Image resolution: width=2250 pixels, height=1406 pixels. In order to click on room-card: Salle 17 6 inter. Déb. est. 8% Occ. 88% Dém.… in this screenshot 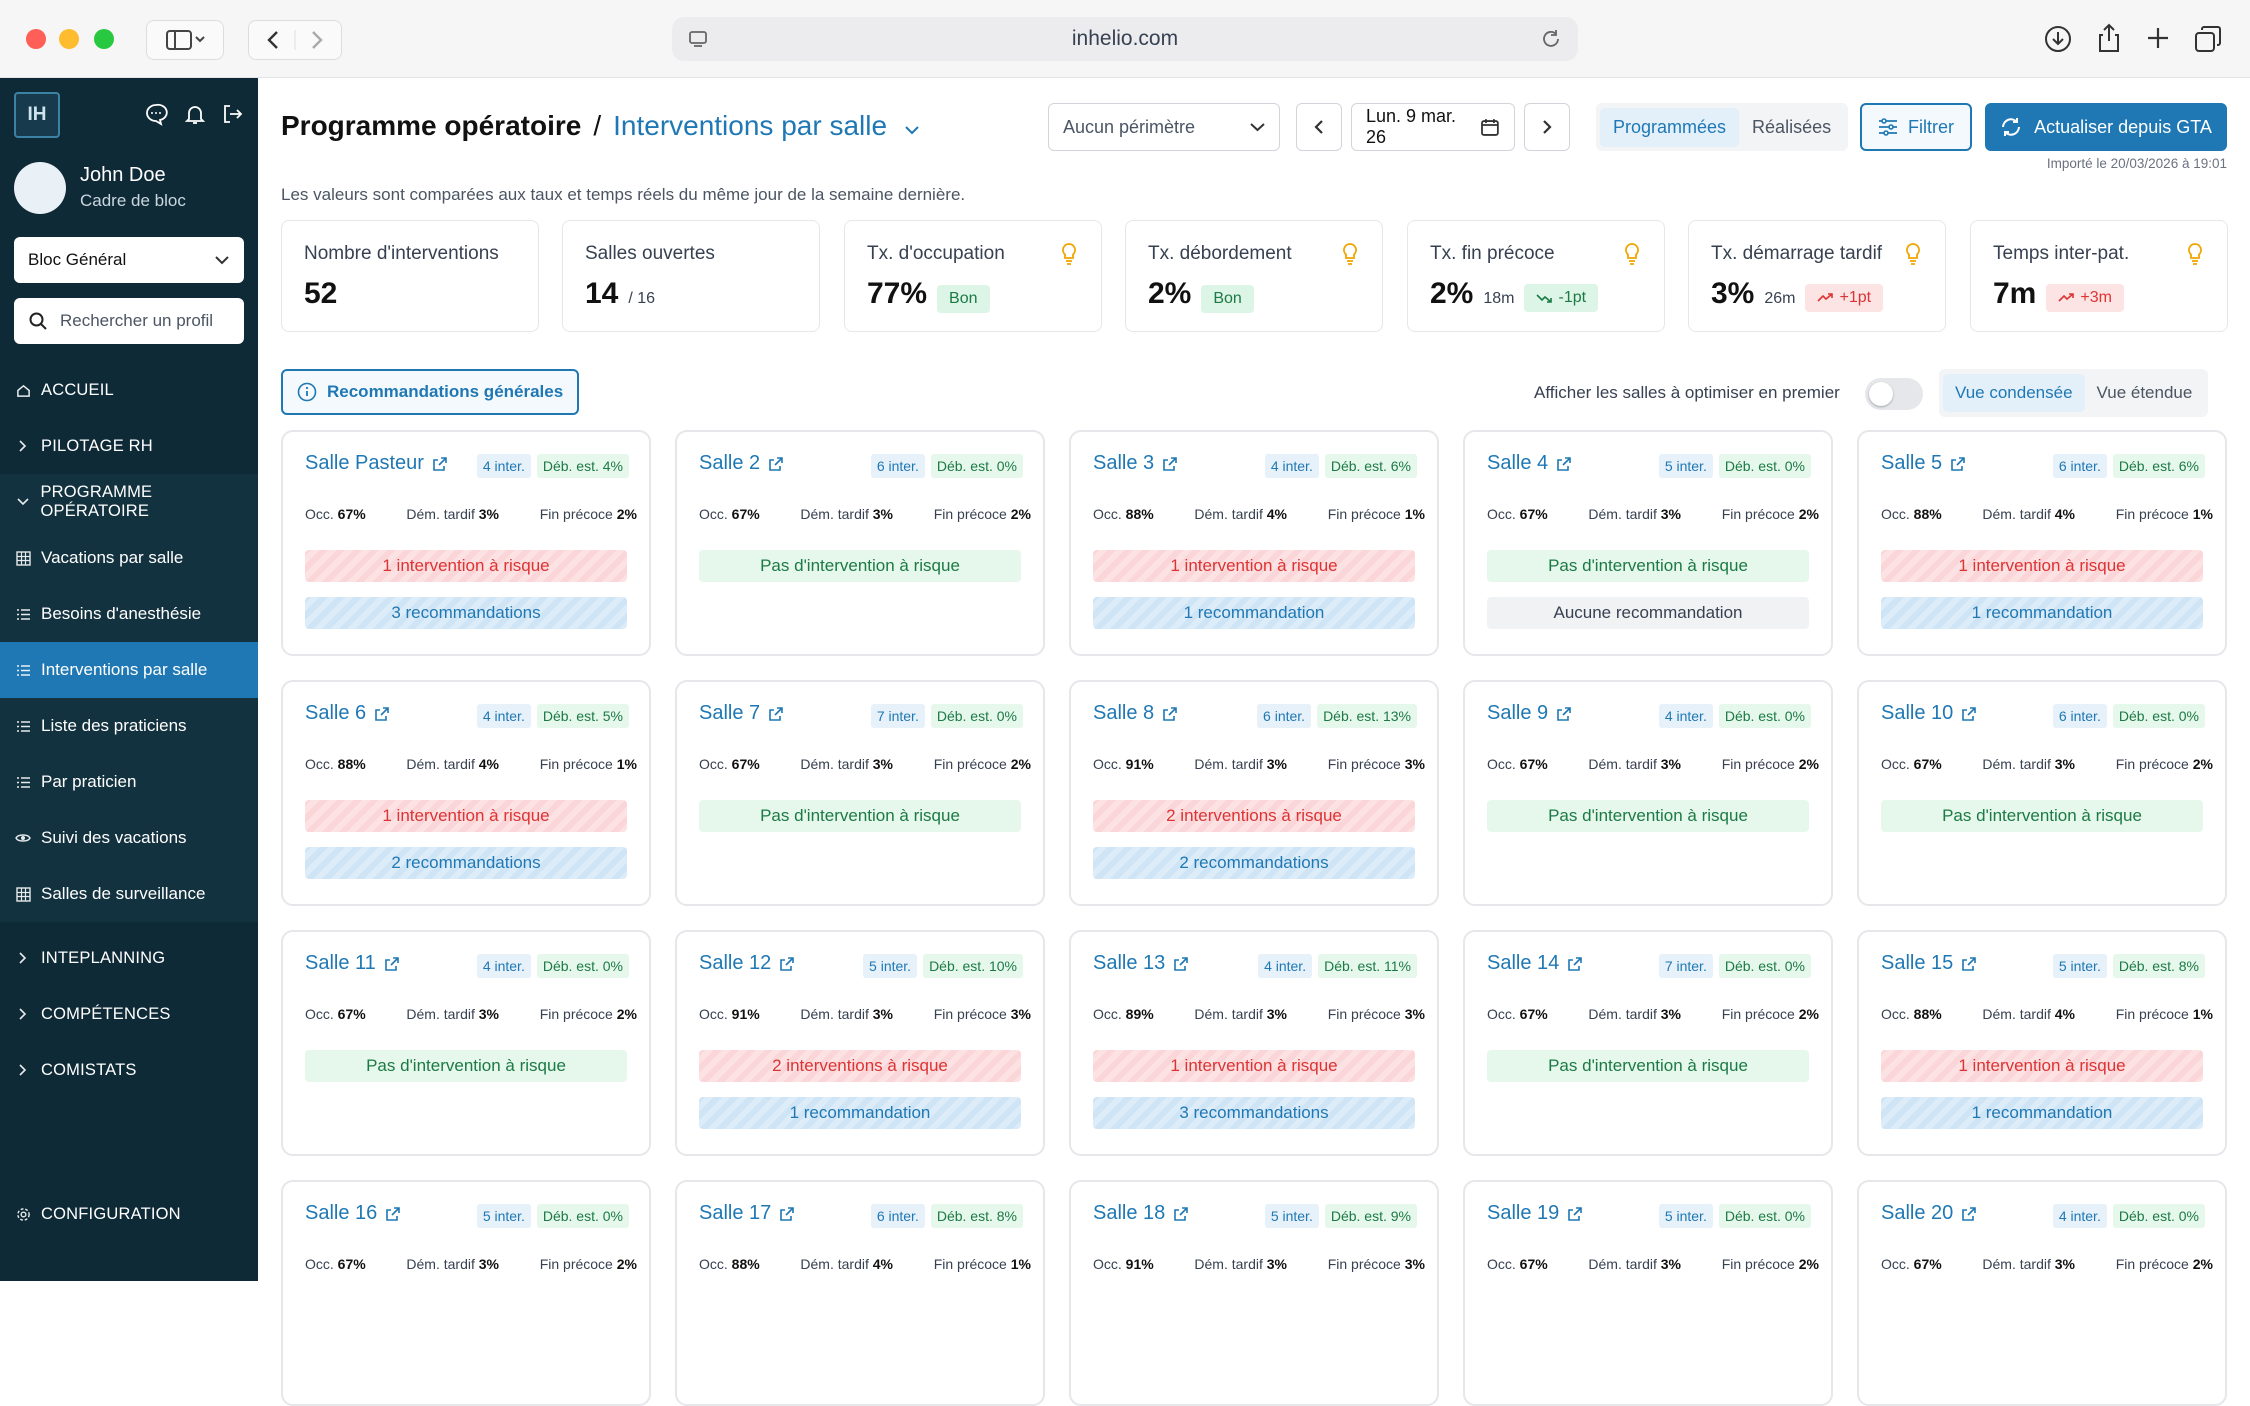, I will do `click(860, 1293)`.